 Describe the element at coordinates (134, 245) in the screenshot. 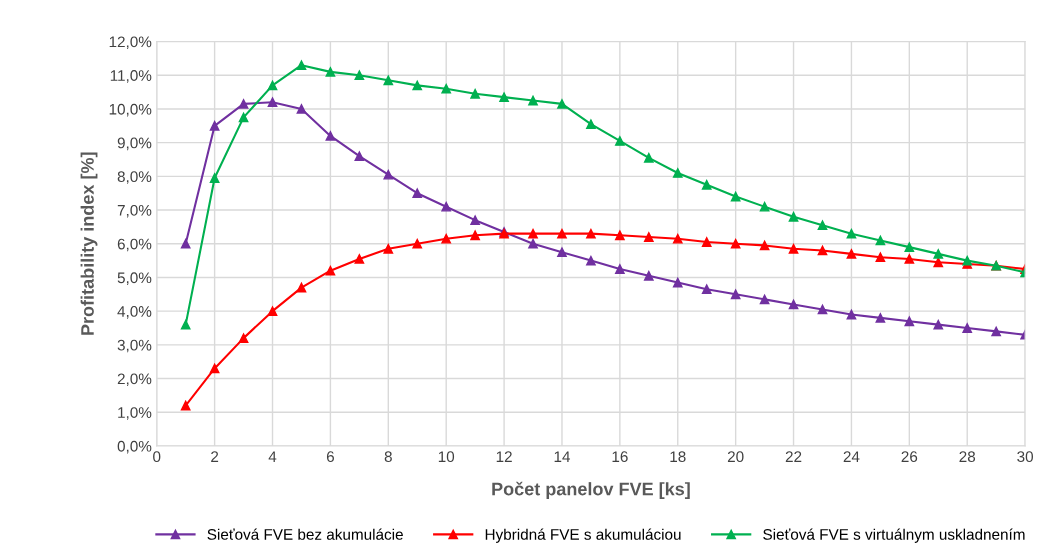

I see `y-tick-label: 6,0%` at that location.